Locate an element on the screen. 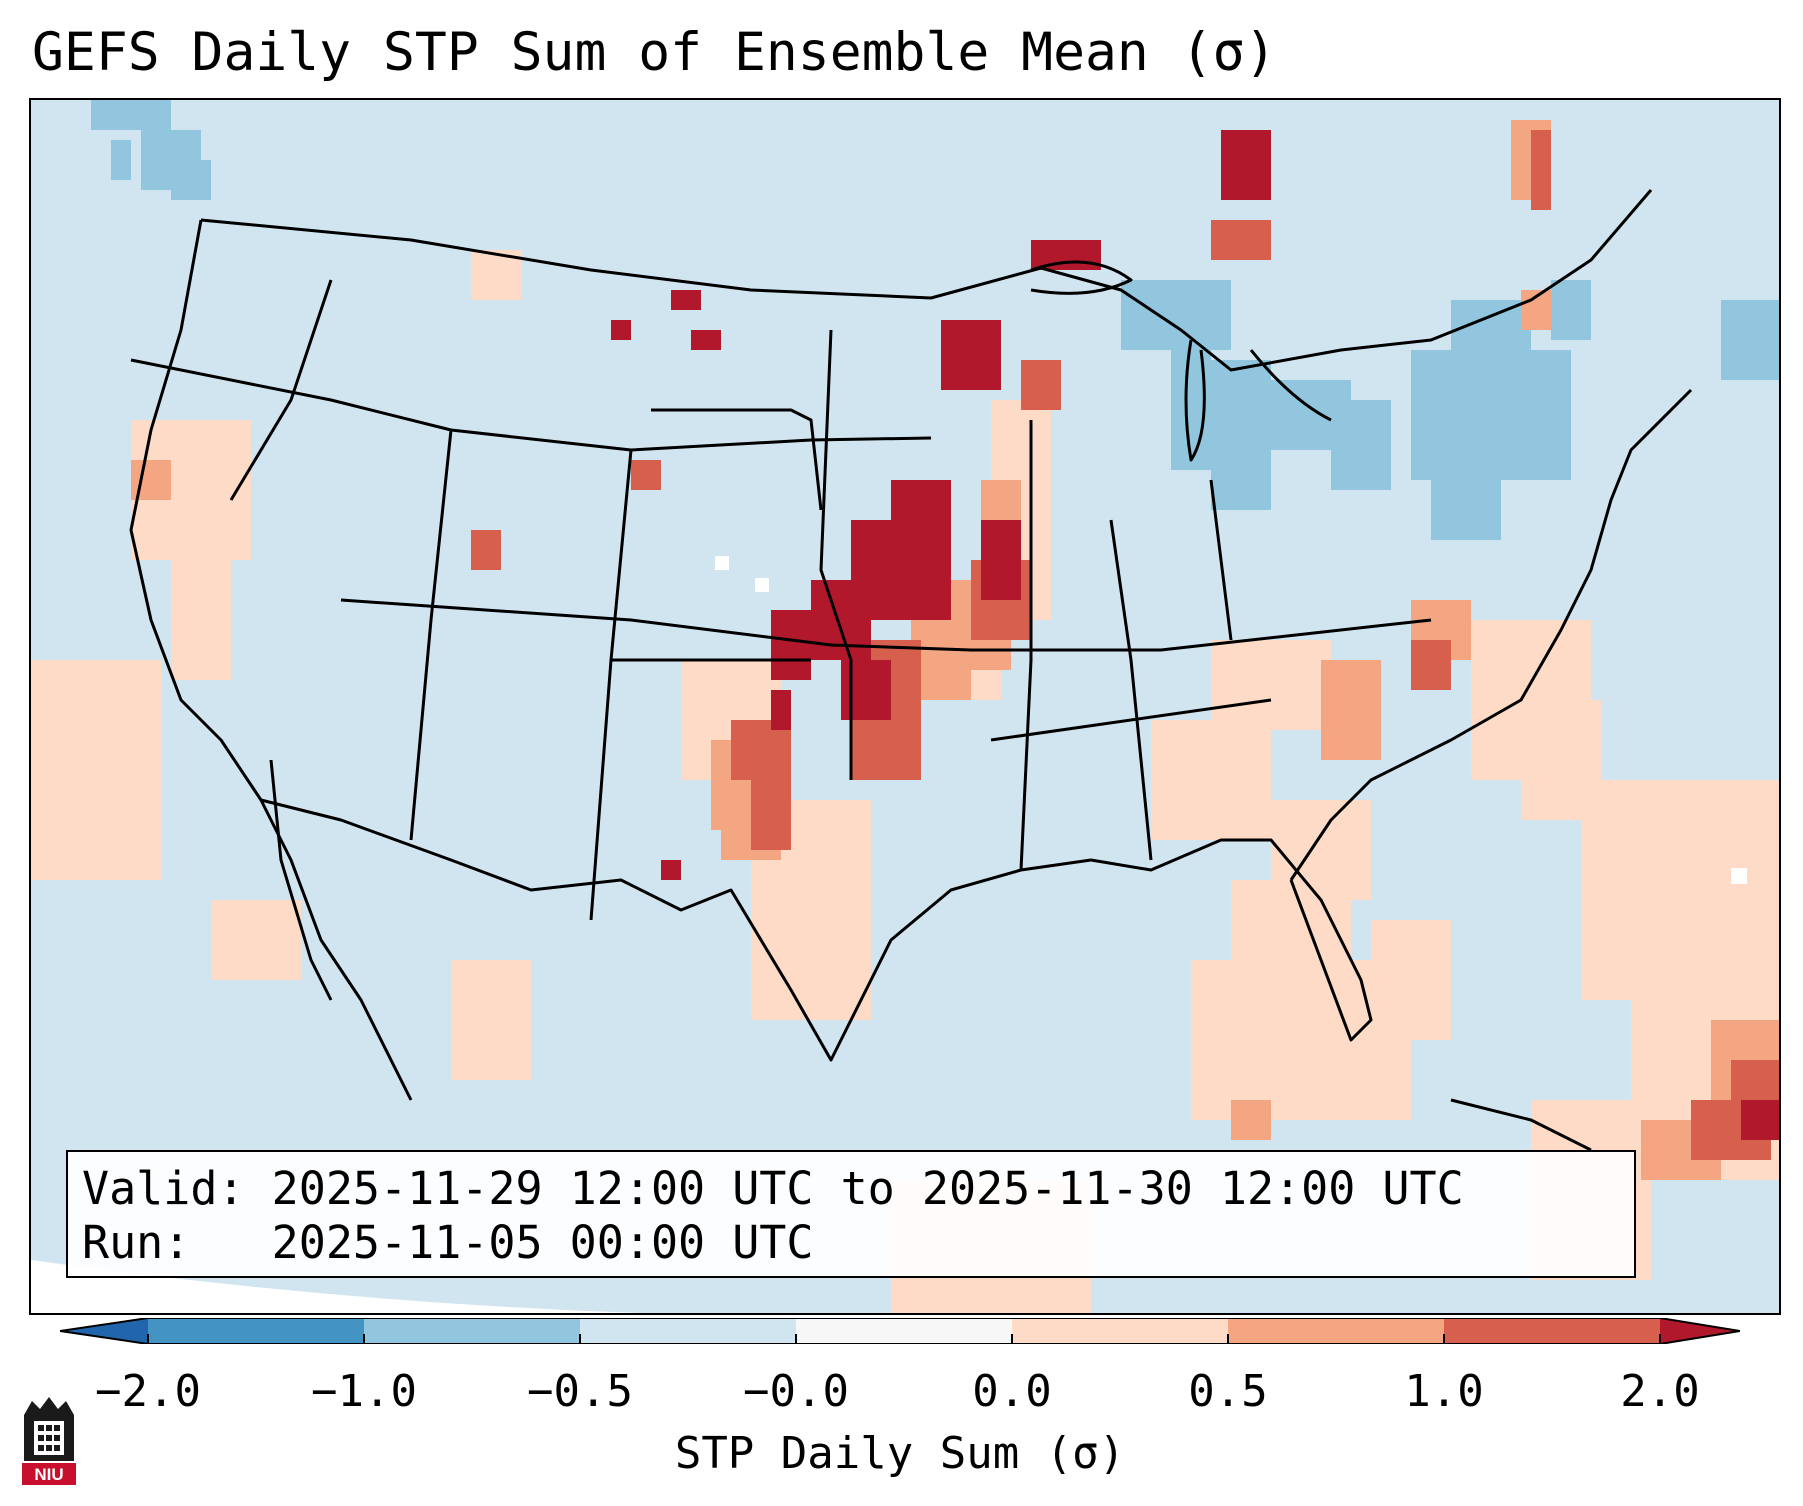 The width and height of the screenshot is (1803, 1506). colorbar-ticks is located at coordinates (904, 1339).